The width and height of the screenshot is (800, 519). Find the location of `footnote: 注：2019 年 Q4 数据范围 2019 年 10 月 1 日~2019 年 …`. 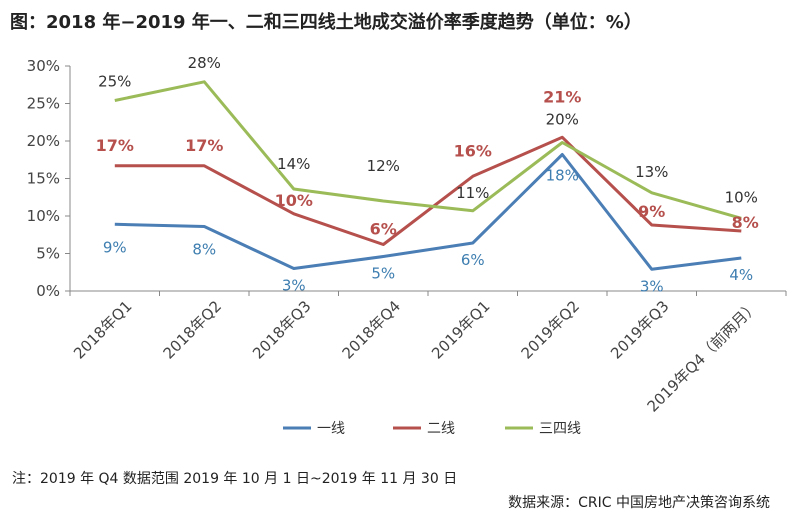

footnote: 注：2019 年 Q4 数据范围 2019 年 10 月 1 日~2019 年 … is located at coordinates (235, 479).